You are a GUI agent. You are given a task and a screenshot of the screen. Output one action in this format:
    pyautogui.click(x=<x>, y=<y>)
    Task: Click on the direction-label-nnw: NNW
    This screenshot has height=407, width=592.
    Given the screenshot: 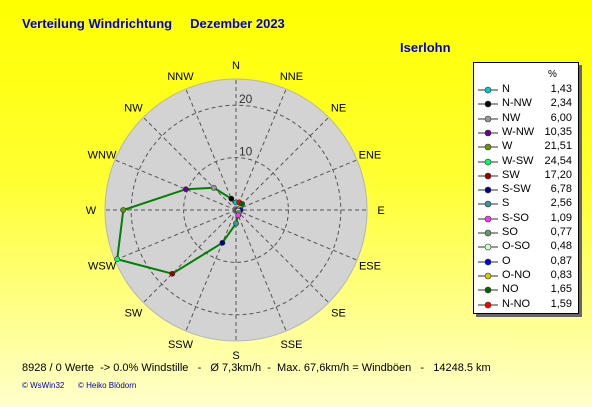 What is the action you would take?
    pyautogui.click(x=180, y=77)
    